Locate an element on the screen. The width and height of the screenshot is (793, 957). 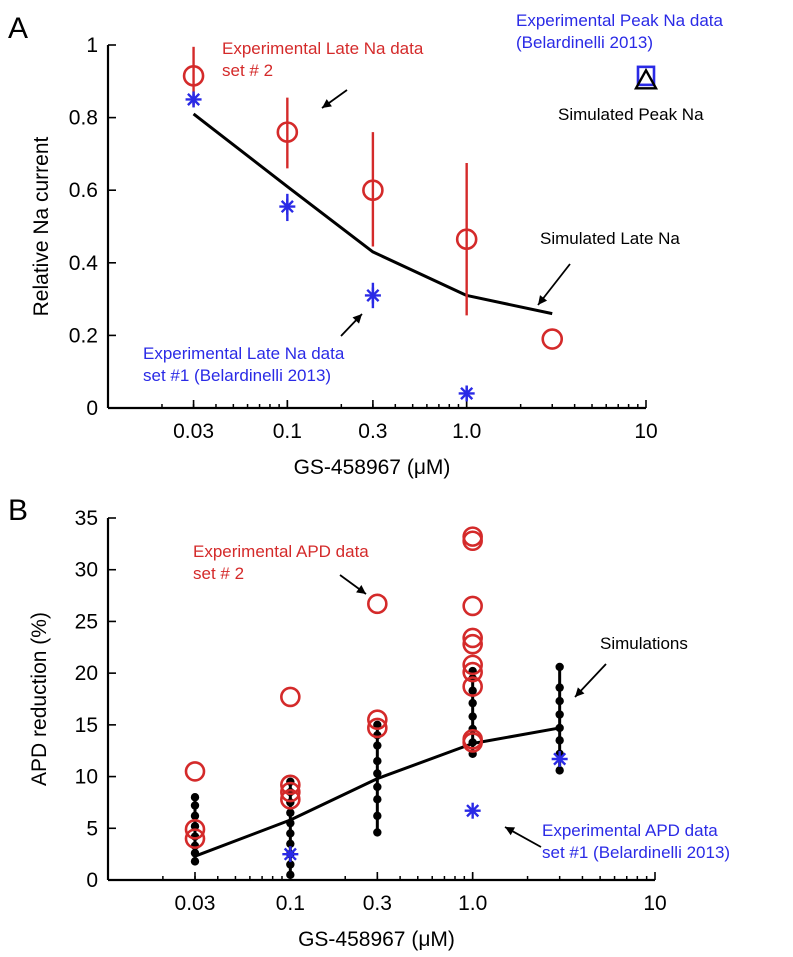
annotation-text: Experimental APD data is located at coordinates (630, 830).